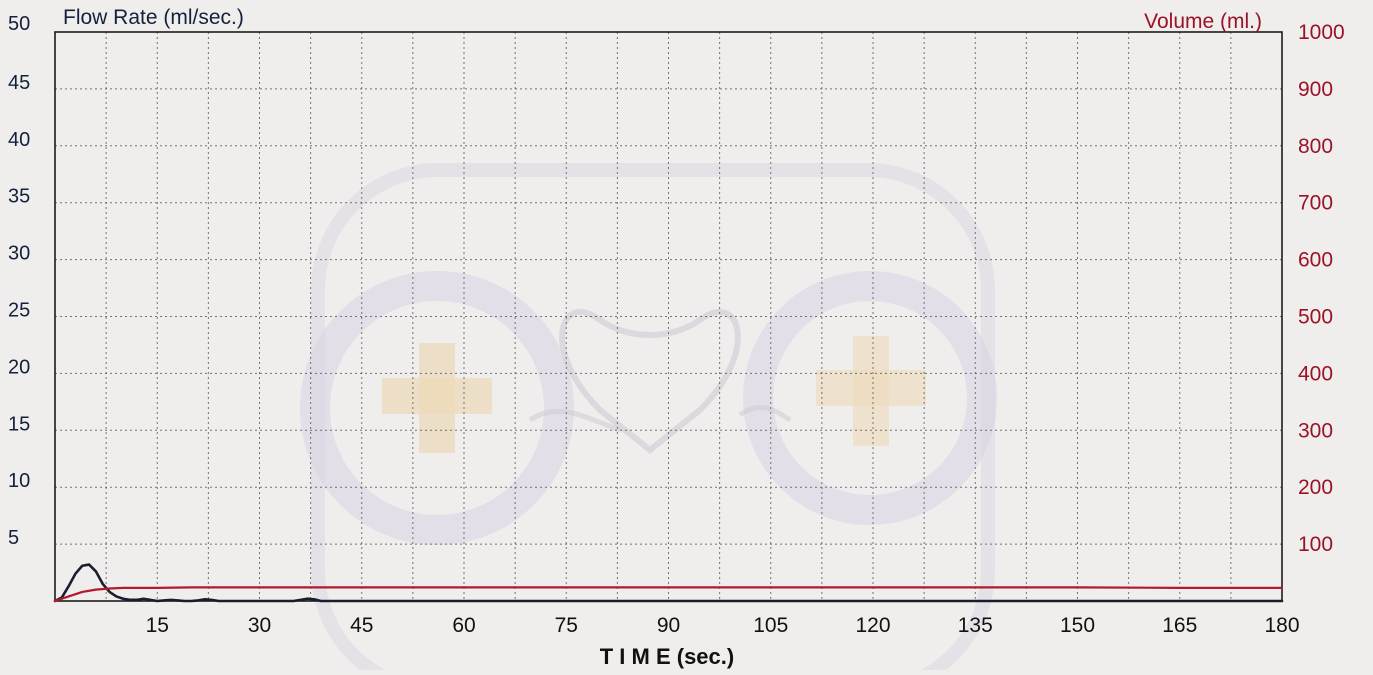  What do you see at coordinates (19, 24) in the screenshot?
I see `left-tick-label: 50` at bounding box center [19, 24].